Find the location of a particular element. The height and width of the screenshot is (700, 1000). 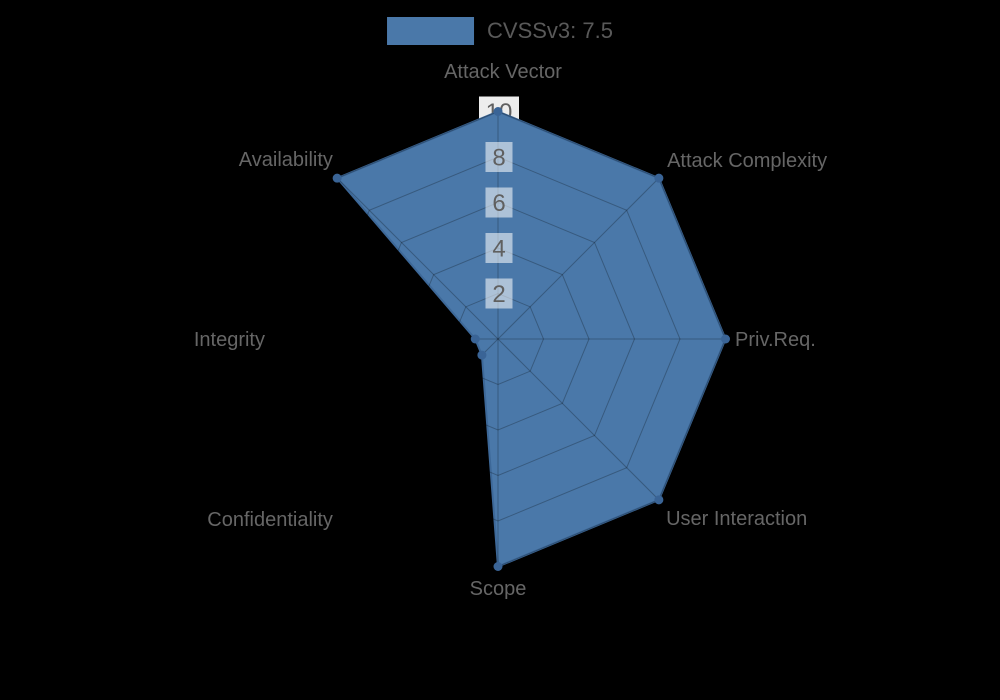

legend-label: CVSSv3: 7.5 is located at coordinates (550, 30).